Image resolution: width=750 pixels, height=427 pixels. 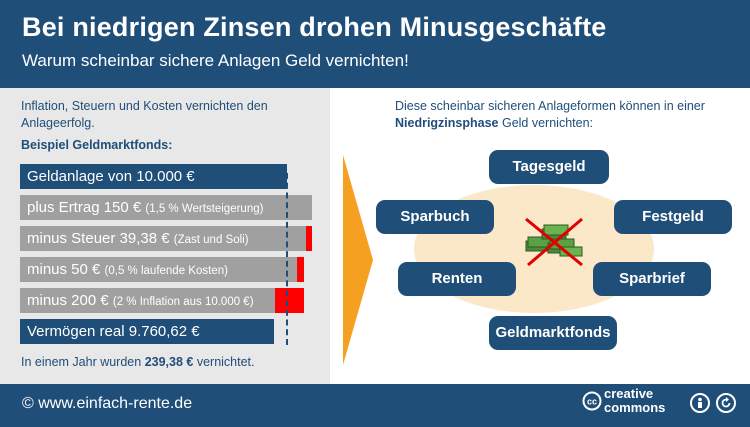 I want to click on cc-wordmark: creative commons, so click(x=634, y=401).